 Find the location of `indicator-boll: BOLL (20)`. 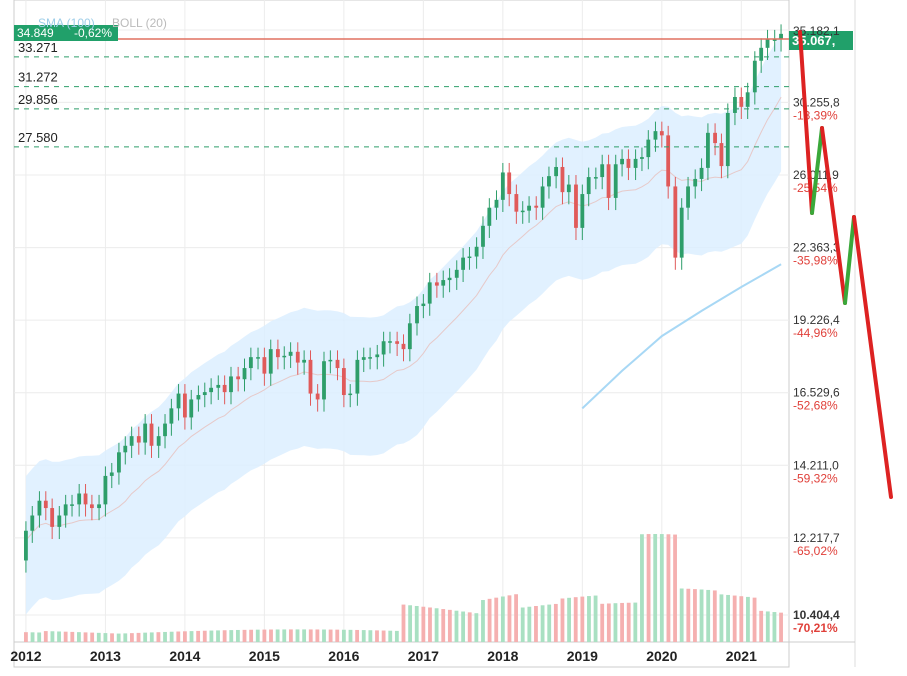

indicator-boll: BOLL (20) is located at coordinates (139, 23).